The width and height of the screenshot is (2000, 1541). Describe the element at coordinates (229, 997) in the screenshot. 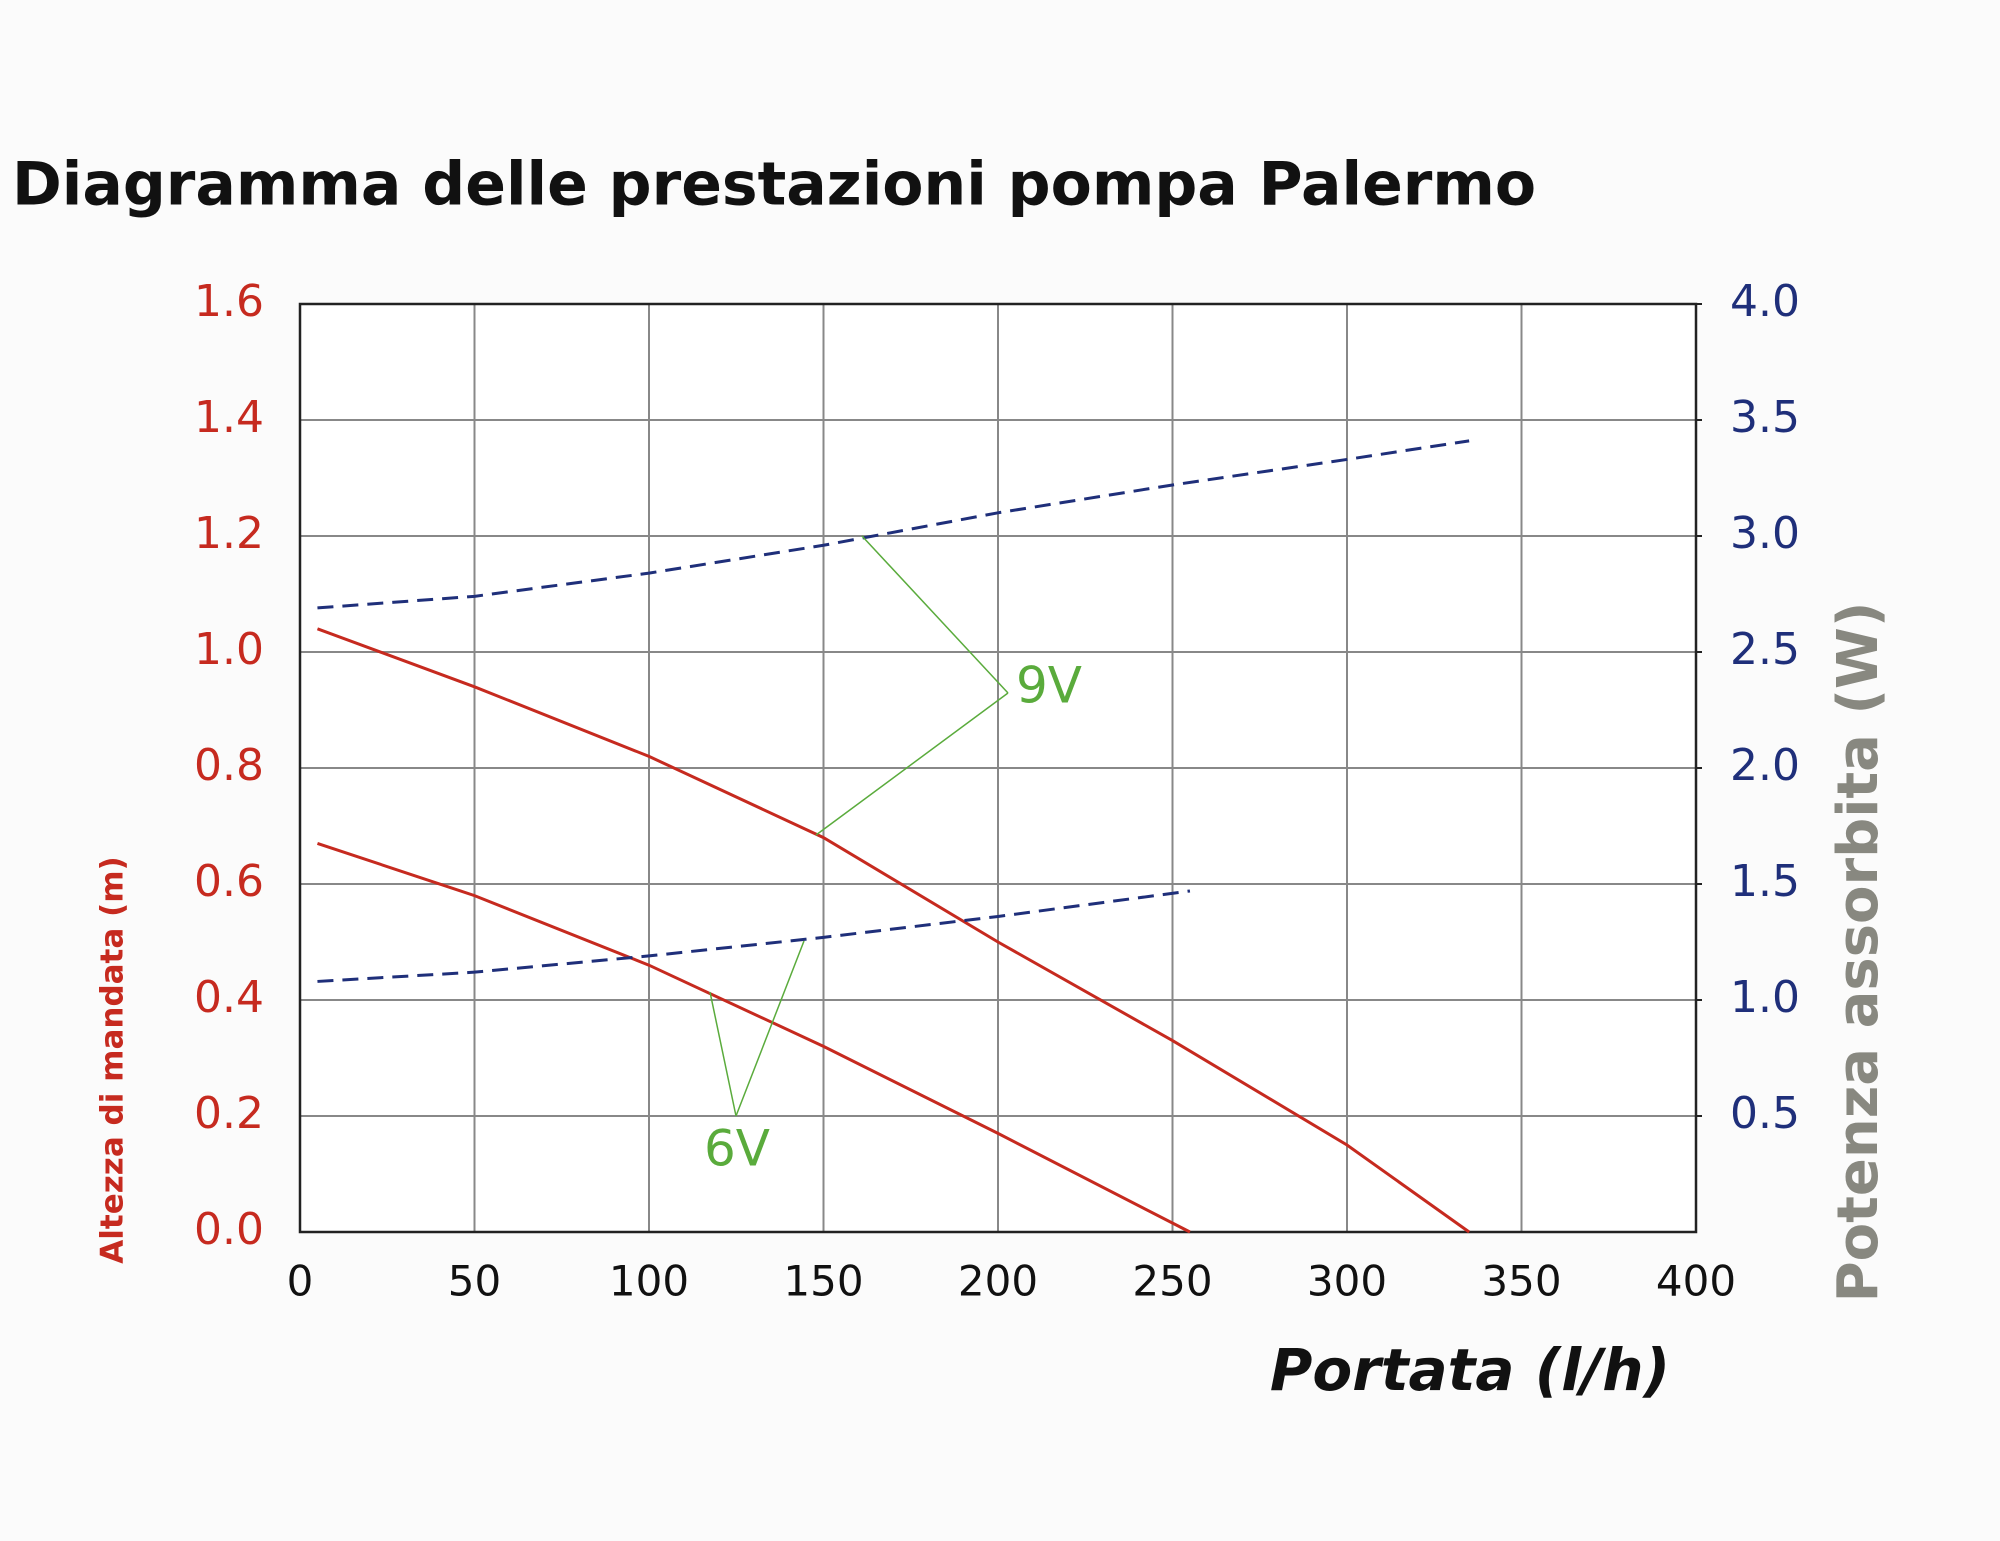

I see `y-tick-label: 0.4` at that location.